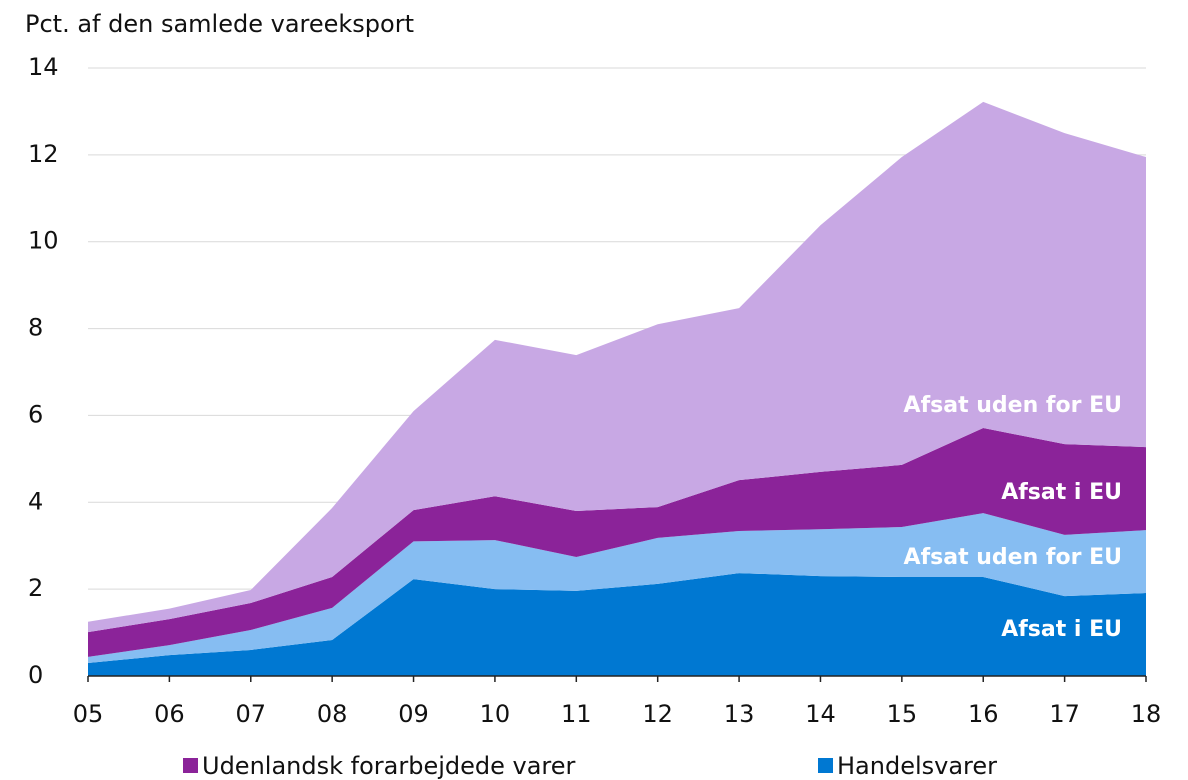 The height and width of the screenshot is (780, 1188). What do you see at coordinates (917, 766) in the screenshot?
I see `legend-label: Handelsvarer` at bounding box center [917, 766].